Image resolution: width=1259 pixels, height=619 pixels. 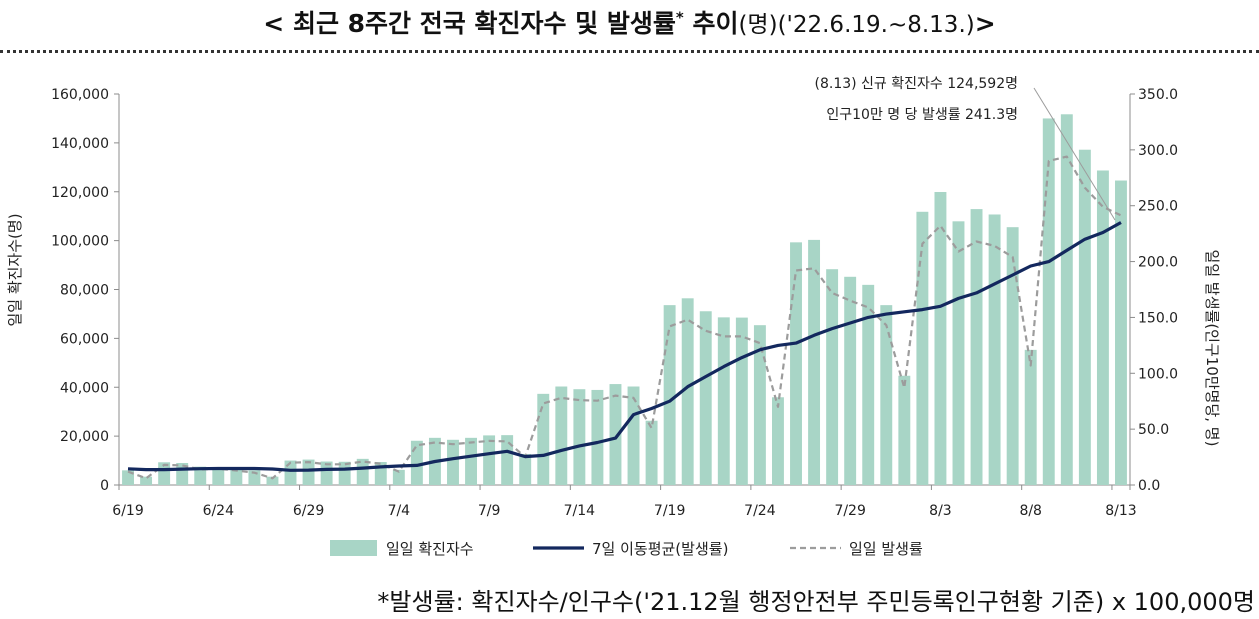 What do you see at coordinates (489, 511) in the screenshot?
I see `x-tick-label: 7/9` at bounding box center [489, 511].